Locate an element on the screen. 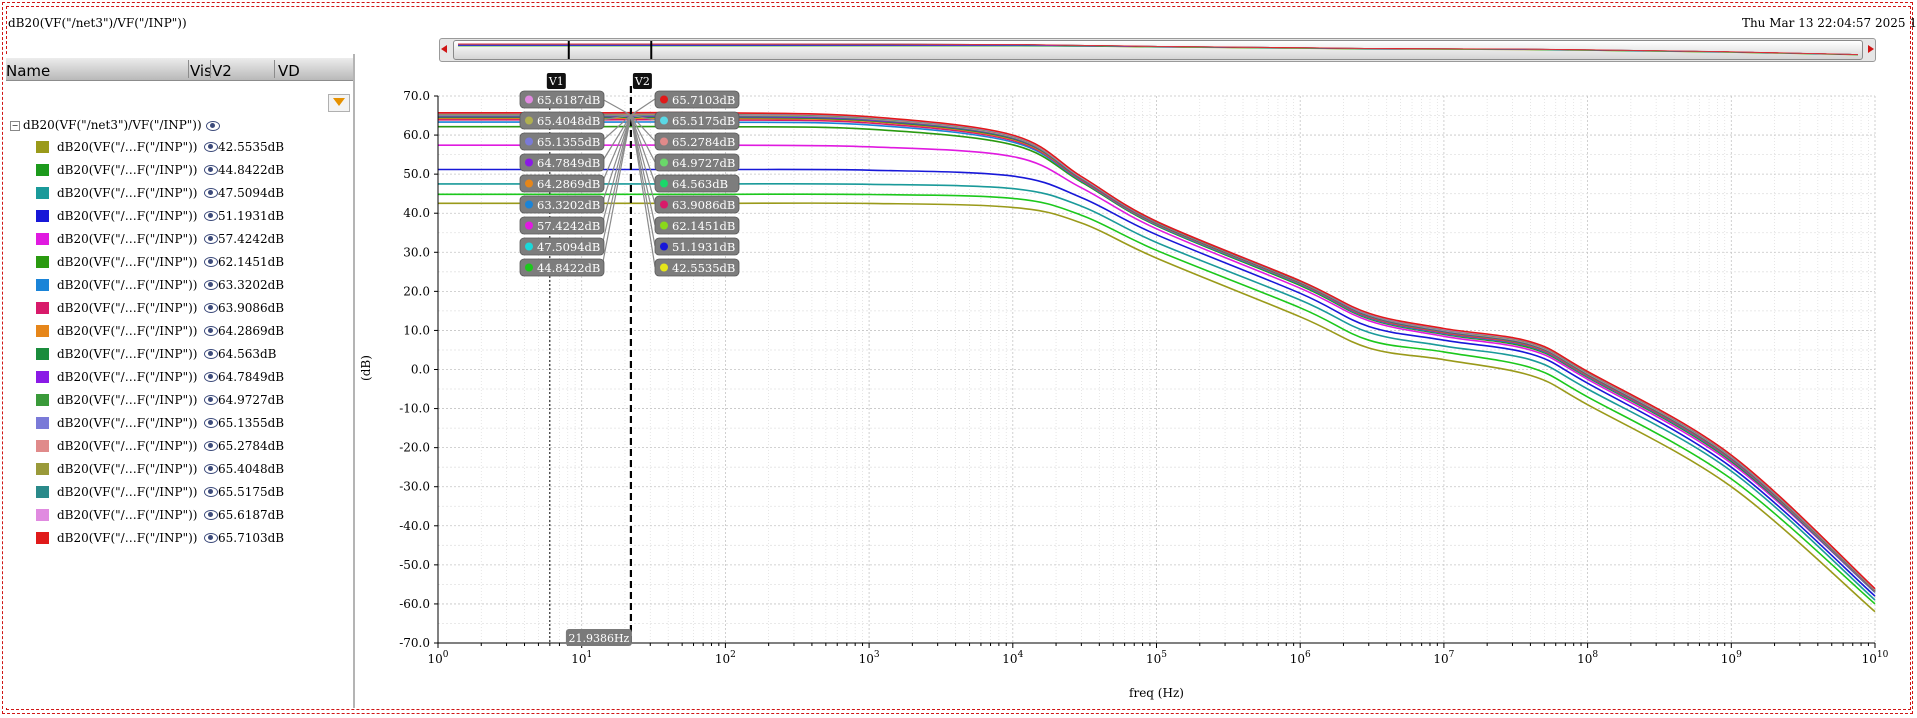  tree-root: − dB20(VF("/net3")/VF("/INP")) is located at coordinates (115, 125).